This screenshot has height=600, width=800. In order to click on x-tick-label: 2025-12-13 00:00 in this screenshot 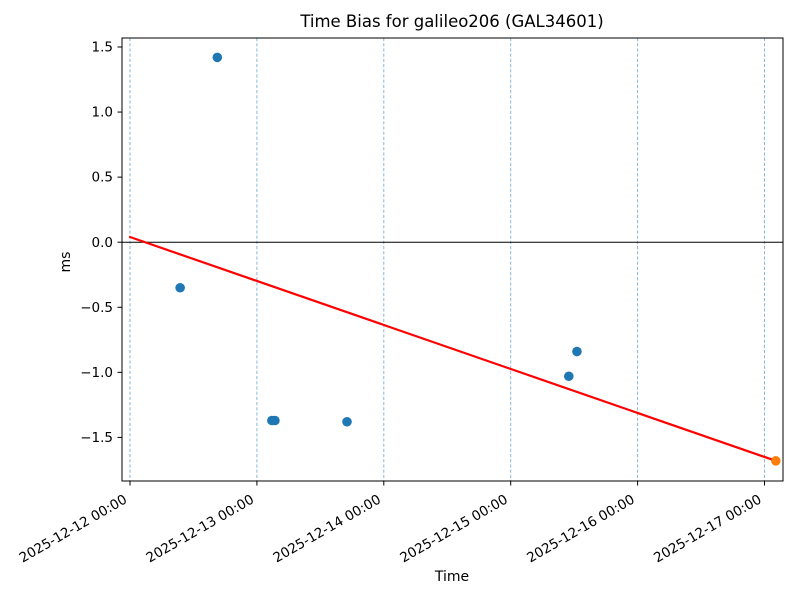, I will do `click(200, 529)`.